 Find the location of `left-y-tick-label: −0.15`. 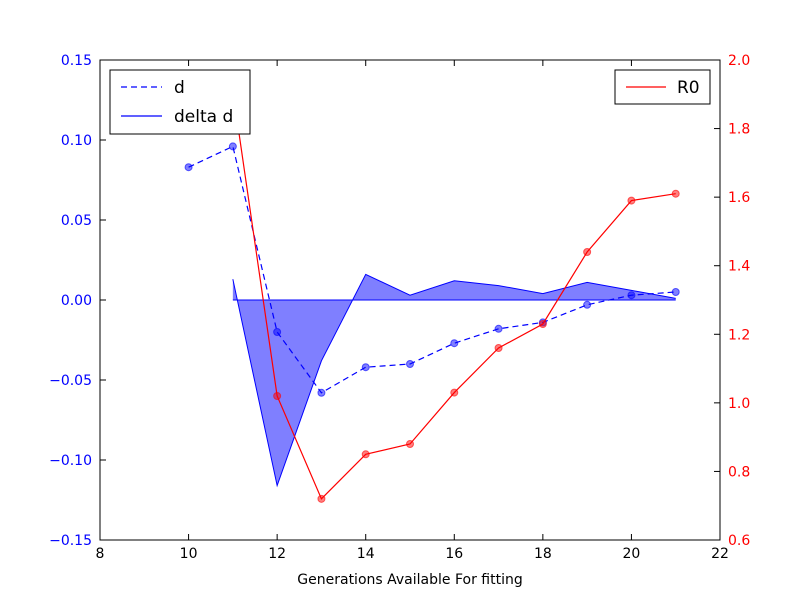

left-y-tick-label: −0.15 is located at coordinates (70, 541).